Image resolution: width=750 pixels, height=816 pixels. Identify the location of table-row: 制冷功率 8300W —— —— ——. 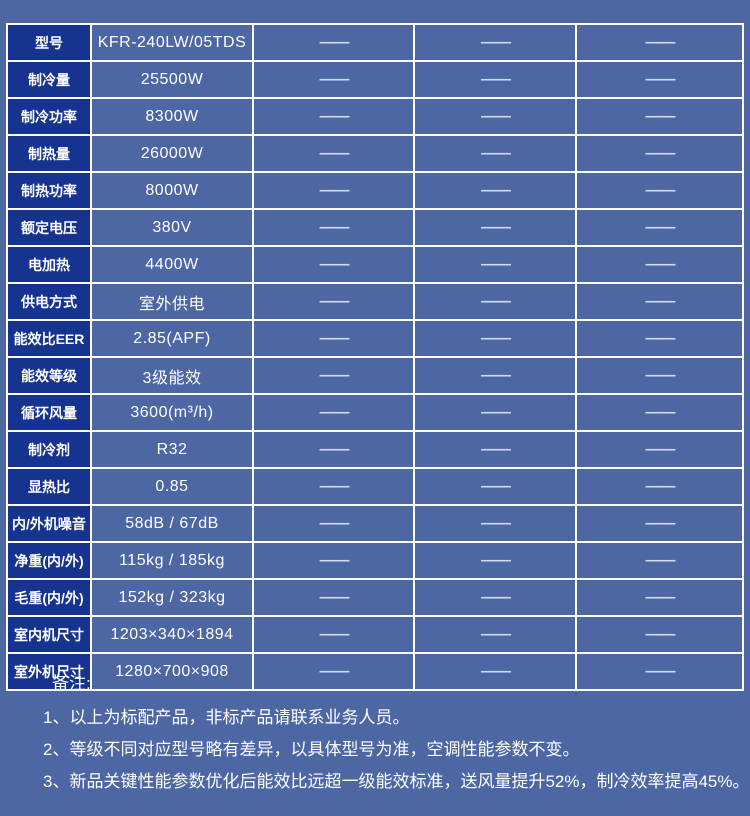
(375, 116).